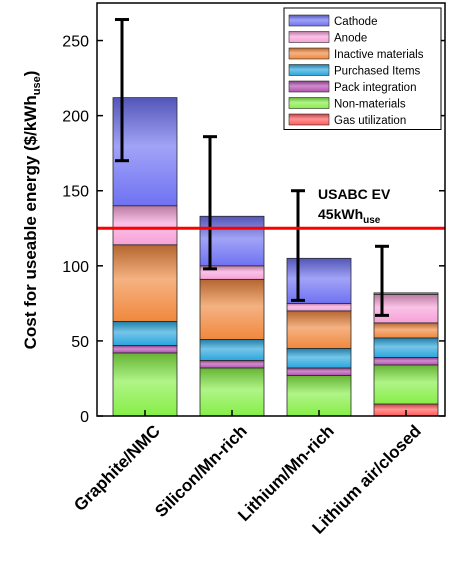  I want to click on y-tick-label-100: 100, so click(75, 267).